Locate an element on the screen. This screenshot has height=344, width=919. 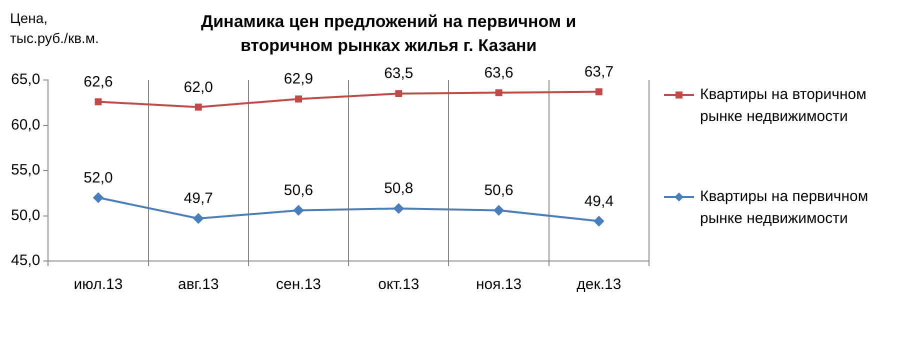
x-tick-label: окт.13 is located at coordinates (399, 285).